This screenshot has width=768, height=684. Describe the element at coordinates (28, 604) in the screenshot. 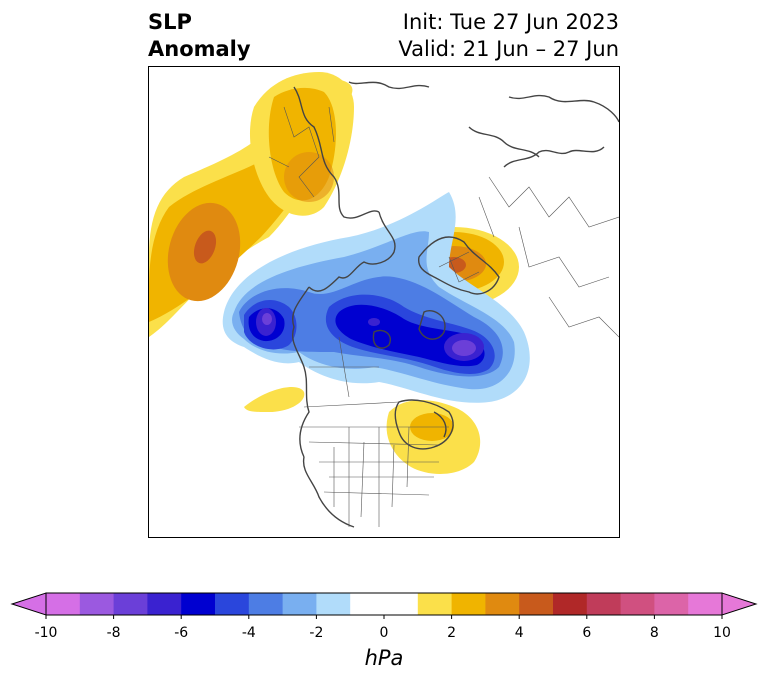

I see `colorbar-extend-min` at that location.